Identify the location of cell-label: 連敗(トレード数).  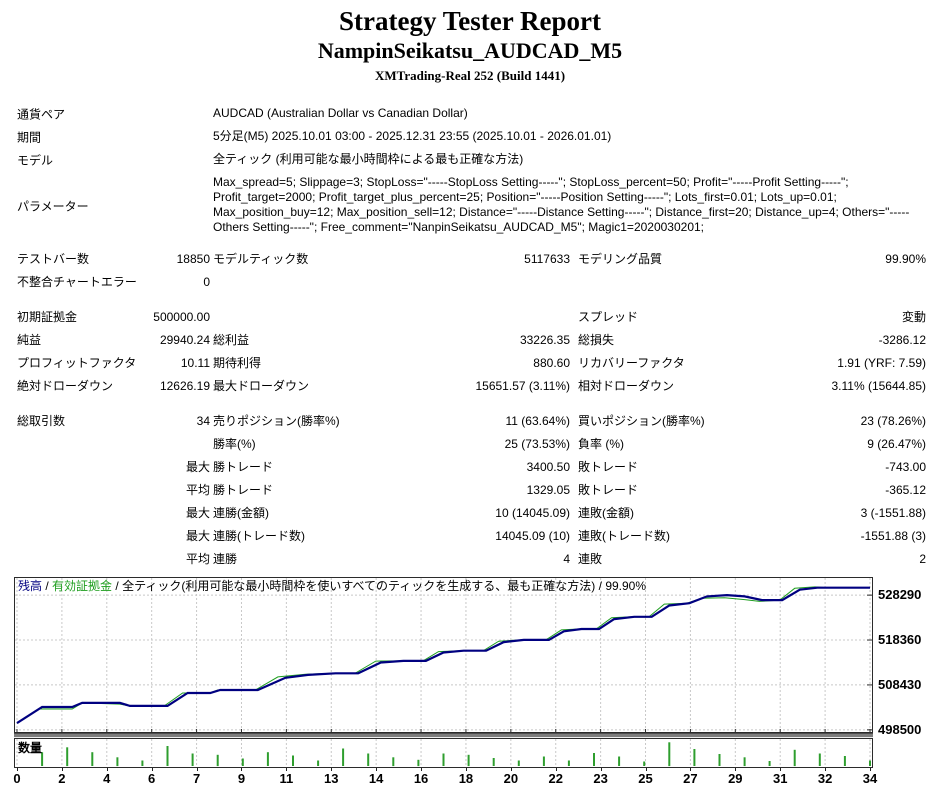
(624, 536).